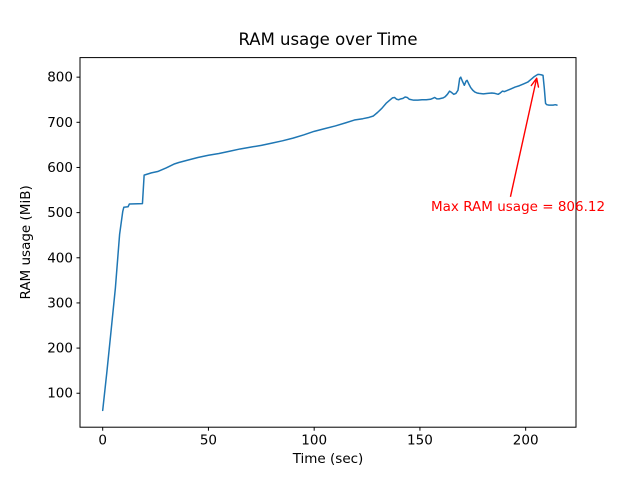 The height and width of the screenshot is (480, 640). I want to click on y-tick-label: 600, so click(60, 168).